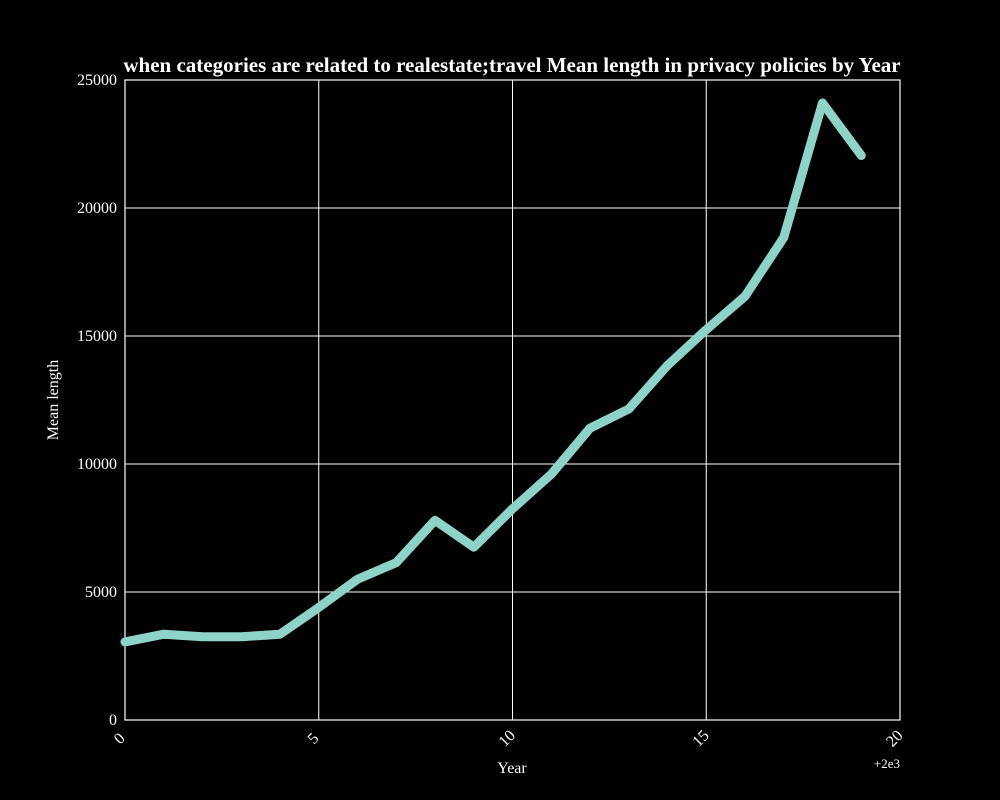 The height and width of the screenshot is (800, 1000). I want to click on y-tick-label: 15000, so click(97, 336).